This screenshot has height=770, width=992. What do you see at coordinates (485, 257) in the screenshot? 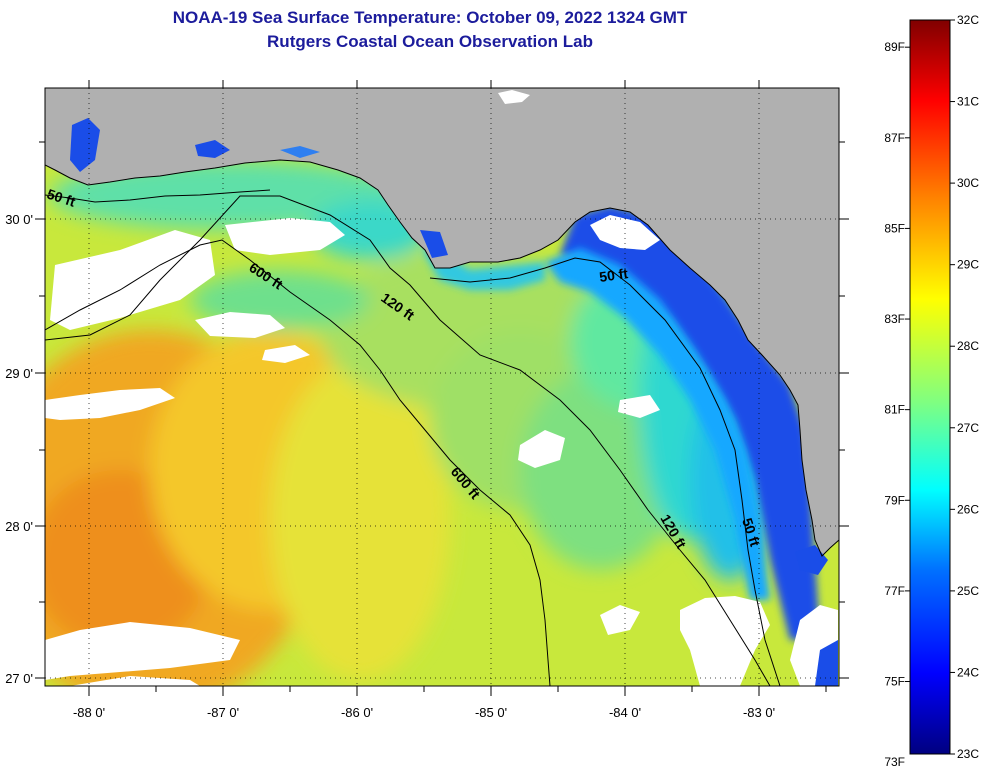
I see `nearshore-apalachicola` at bounding box center [485, 257].